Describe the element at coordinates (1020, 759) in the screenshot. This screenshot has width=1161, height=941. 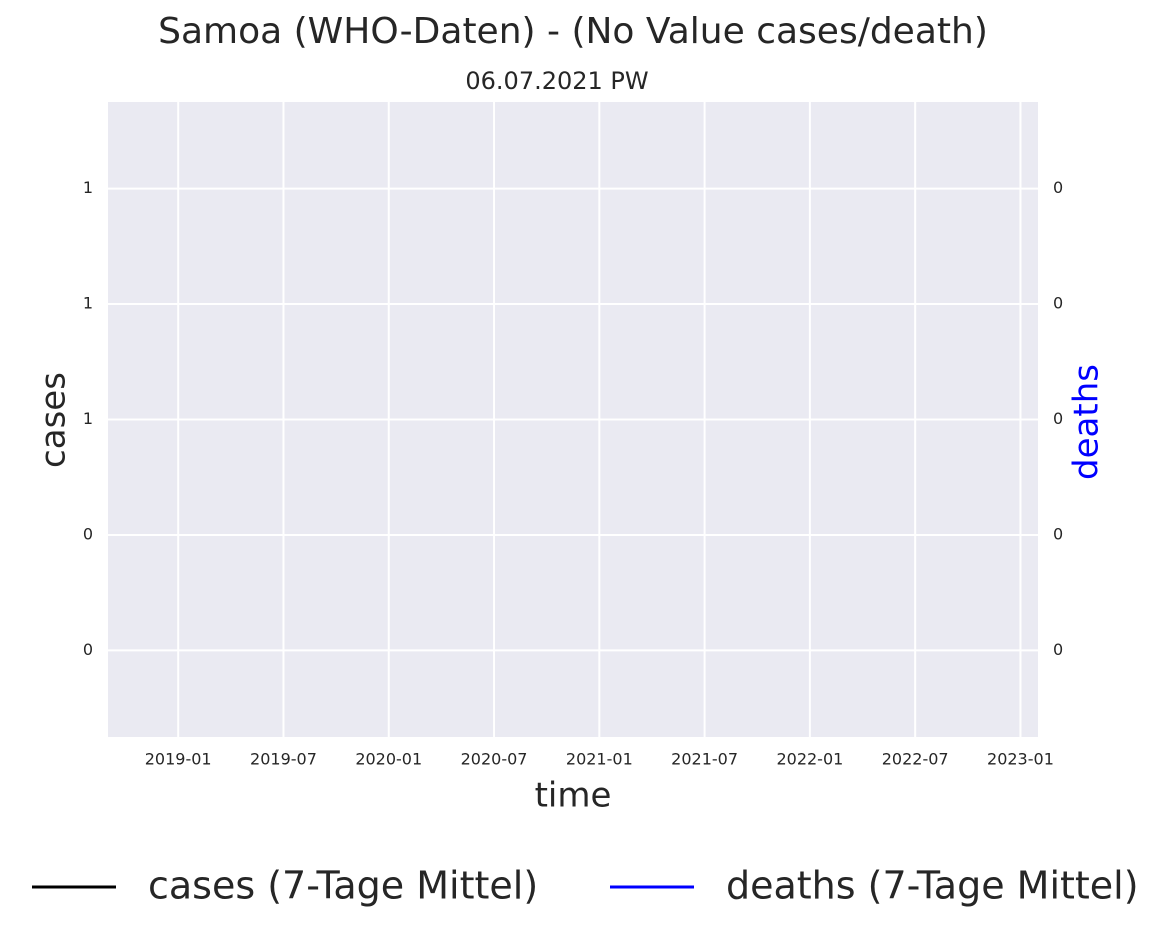
I see `x-tick-label: 2023-01` at that location.